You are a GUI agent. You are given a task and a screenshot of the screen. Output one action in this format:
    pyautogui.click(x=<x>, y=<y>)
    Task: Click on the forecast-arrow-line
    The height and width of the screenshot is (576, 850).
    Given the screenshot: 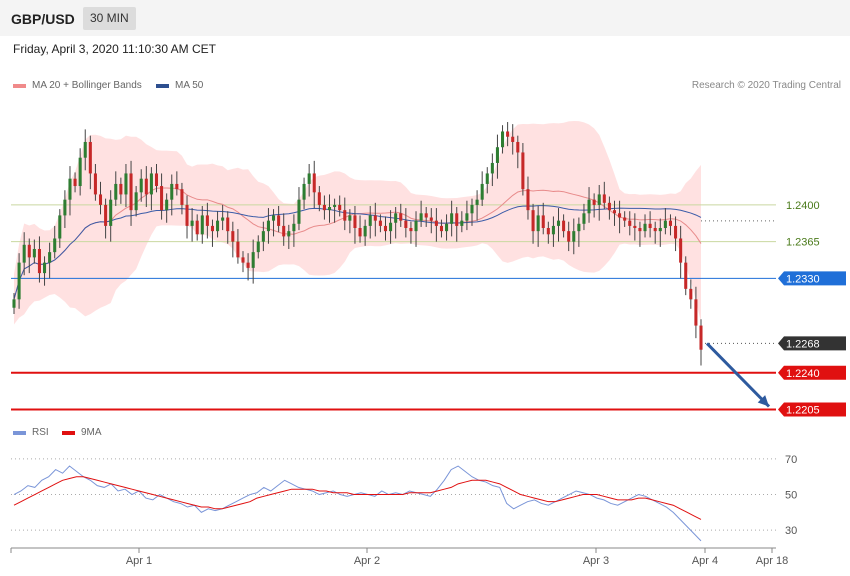 What is the action you would take?
    pyautogui.click(x=738, y=375)
    